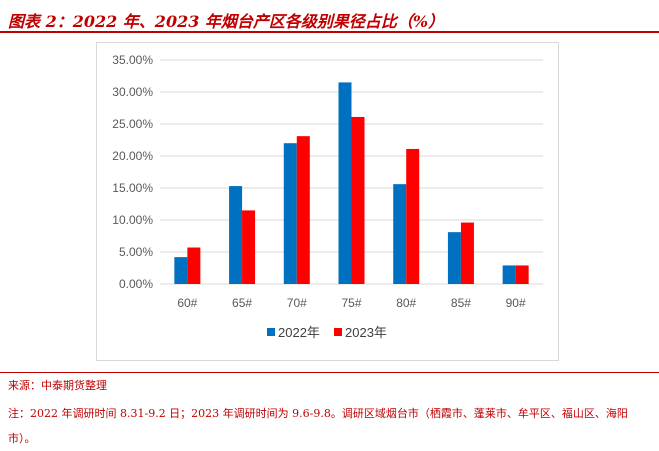 This screenshot has width=659, height=451. What do you see at coordinates (400, 234) in the screenshot?
I see `bar-2022年-80#` at bounding box center [400, 234].